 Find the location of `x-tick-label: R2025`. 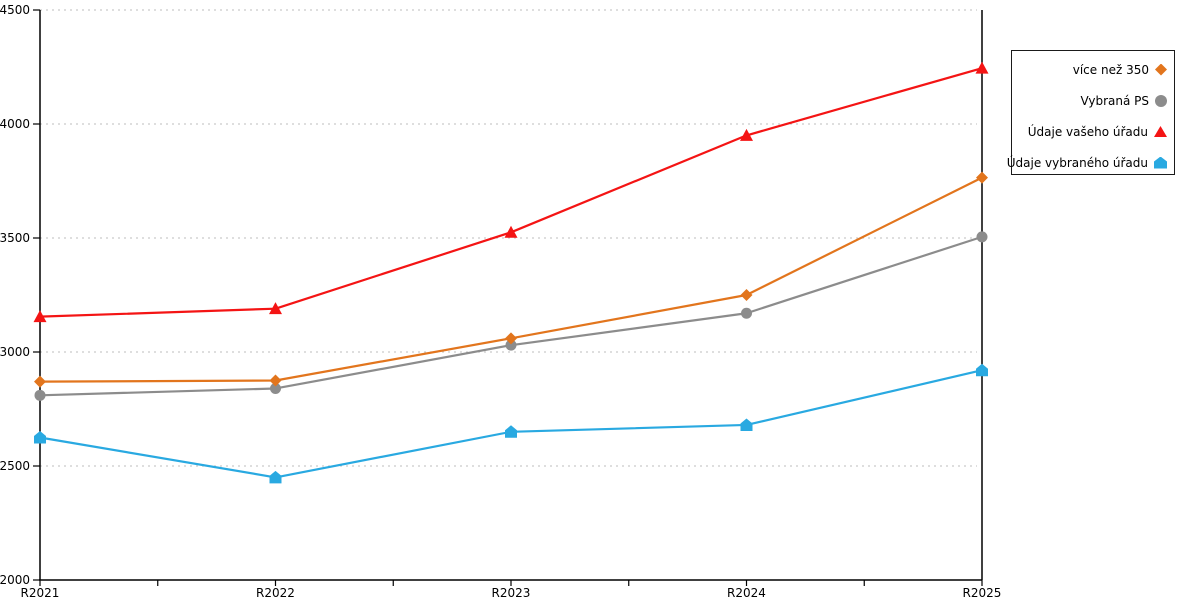

x-tick-label: R2025 is located at coordinates (982, 593).